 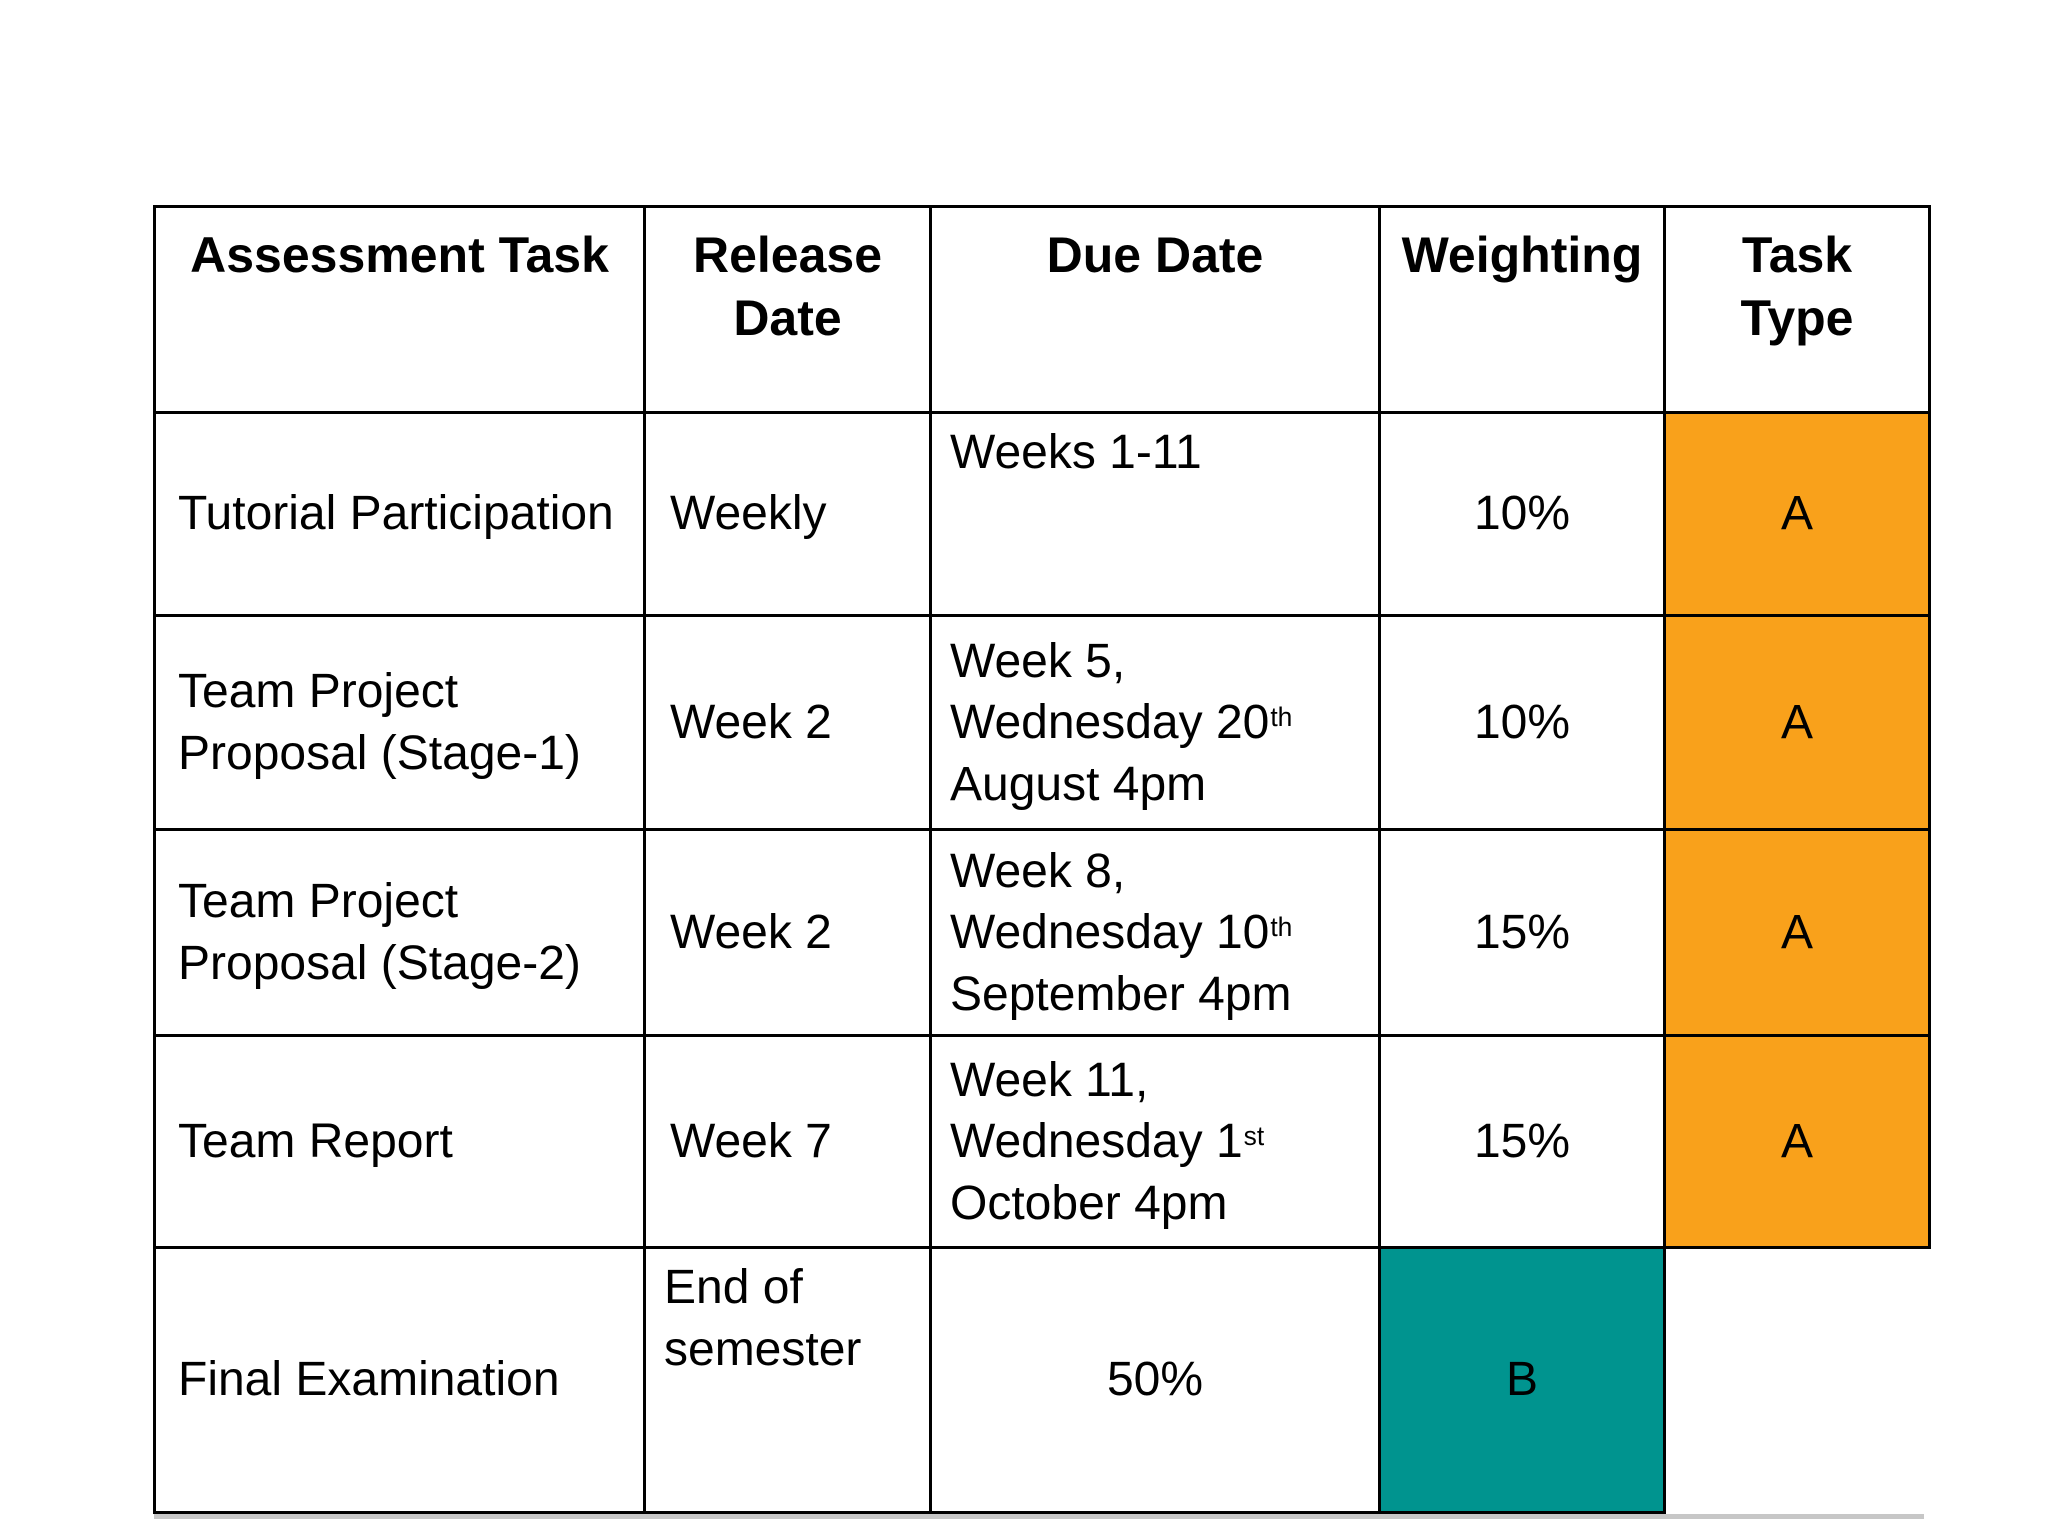 What do you see at coordinates (399, 1142) in the screenshot?
I see `cell-task: Team Report` at bounding box center [399, 1142].